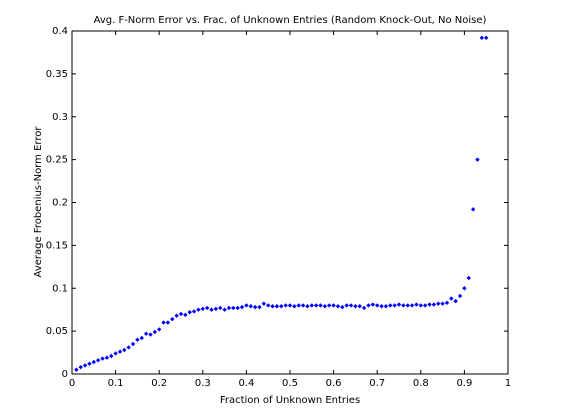 This screenshot has width=561, height=420. Describe the element at coordinates (60, 203) in the screenshot. I see `y-tick-label: 0.2` at that location.